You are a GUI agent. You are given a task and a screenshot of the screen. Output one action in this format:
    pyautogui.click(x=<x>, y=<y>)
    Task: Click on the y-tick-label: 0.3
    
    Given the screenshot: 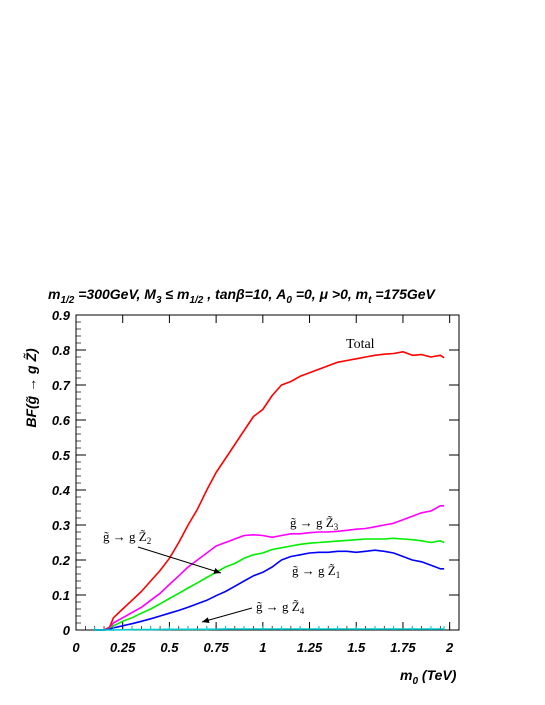 What is the action you would take?
    pyautogui.click(x=61, y=525)
    